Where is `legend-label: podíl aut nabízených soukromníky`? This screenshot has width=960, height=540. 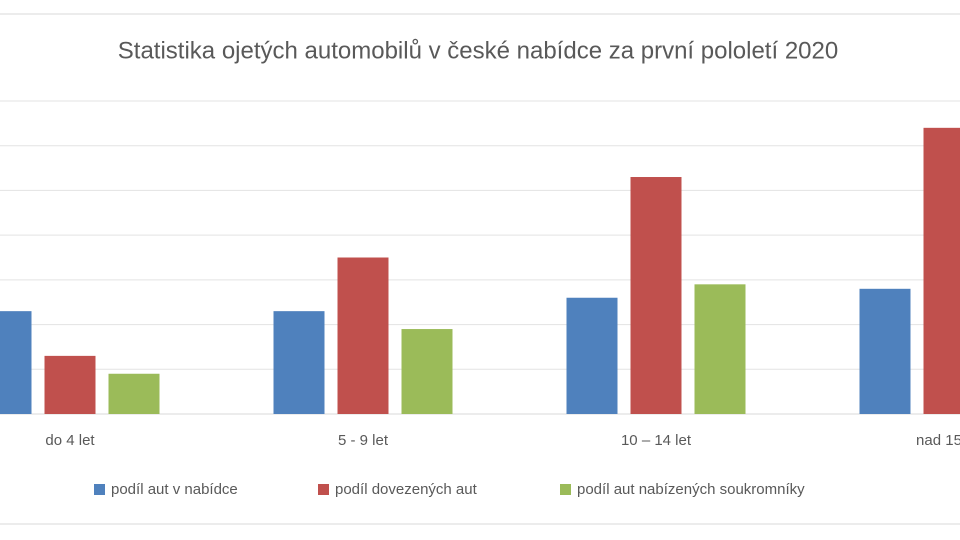
legend-label: podíl aut nabízených soukromníky is located at coordinates (691, 489).